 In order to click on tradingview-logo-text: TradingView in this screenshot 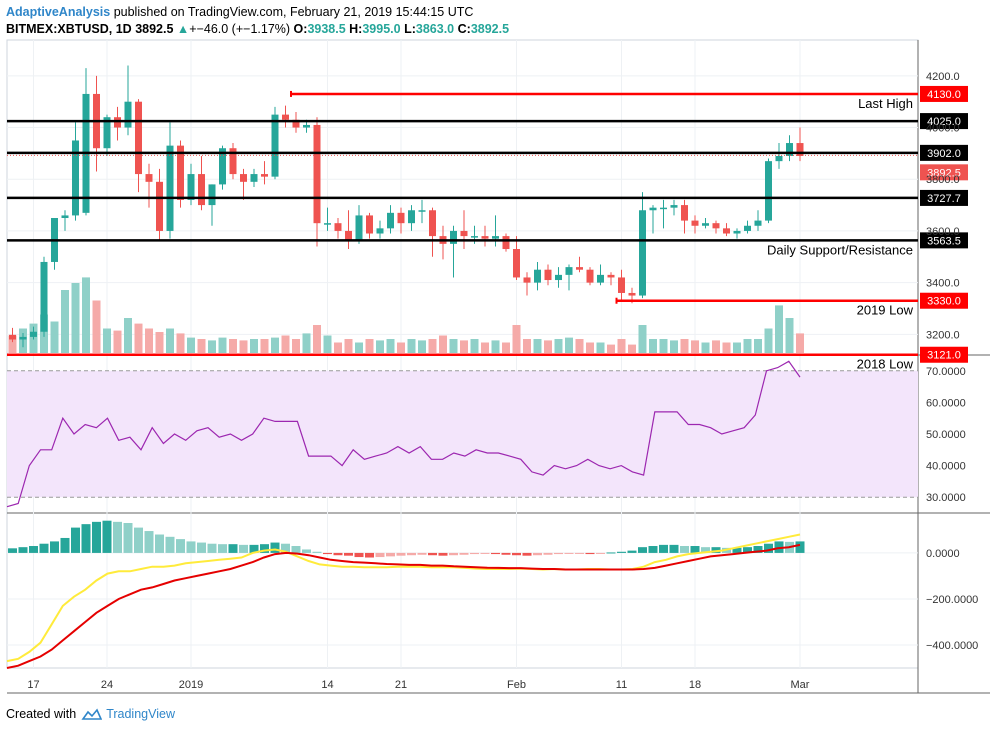, I will do `click(140, 714)`.